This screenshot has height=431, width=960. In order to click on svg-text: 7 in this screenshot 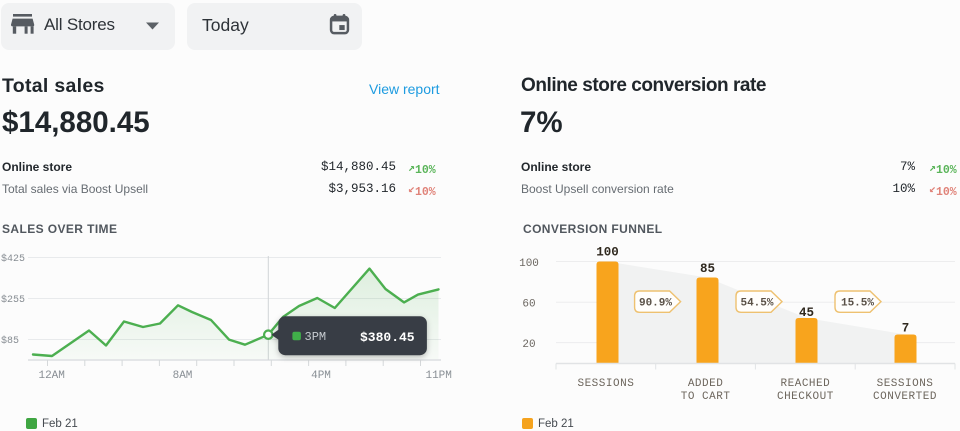, I will do `click(906, 329)`.